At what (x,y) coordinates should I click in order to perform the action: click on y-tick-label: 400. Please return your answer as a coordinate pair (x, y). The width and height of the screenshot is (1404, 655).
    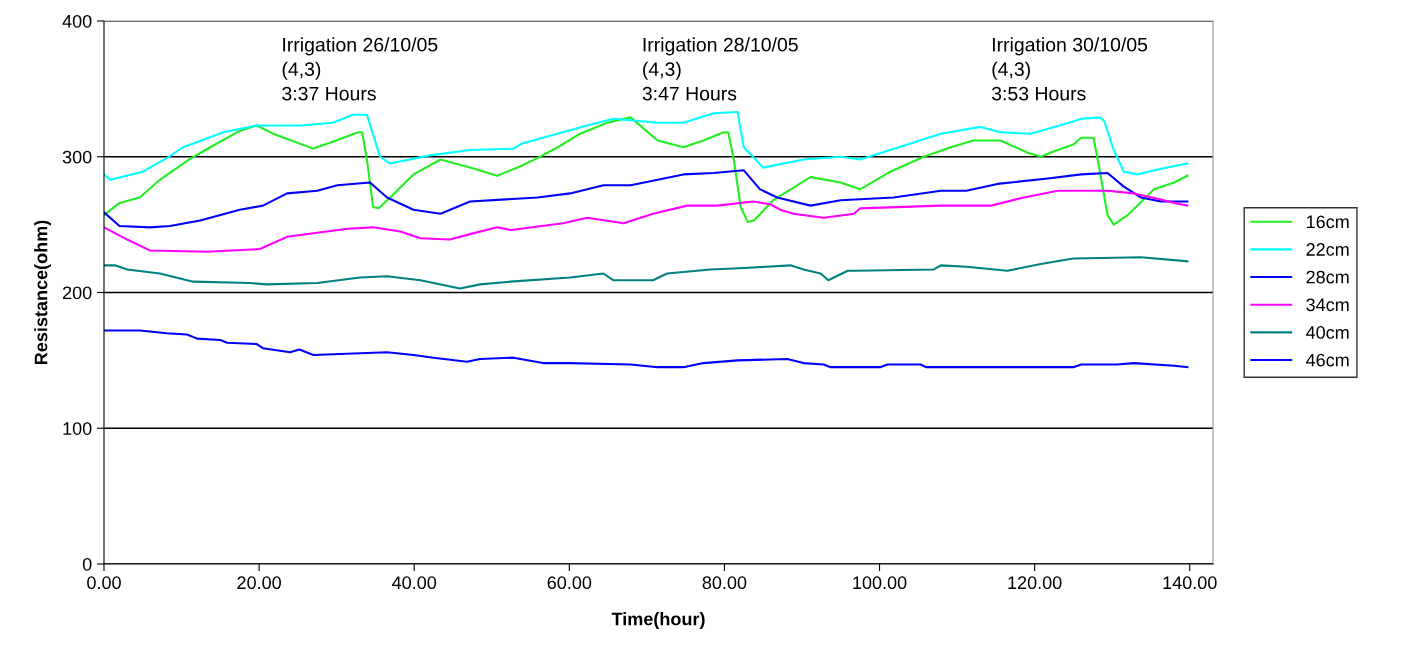
    Looking at the image, I should click on (77, 21).